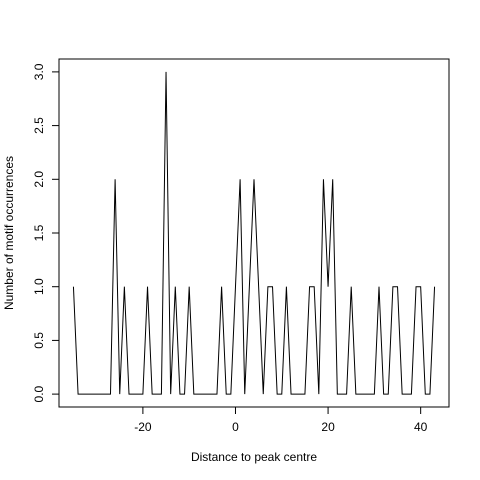 The width and height of the screenshot is (480, 480). I want to click on y-axis-label: Number of motif occurrences, so click(9, 233).